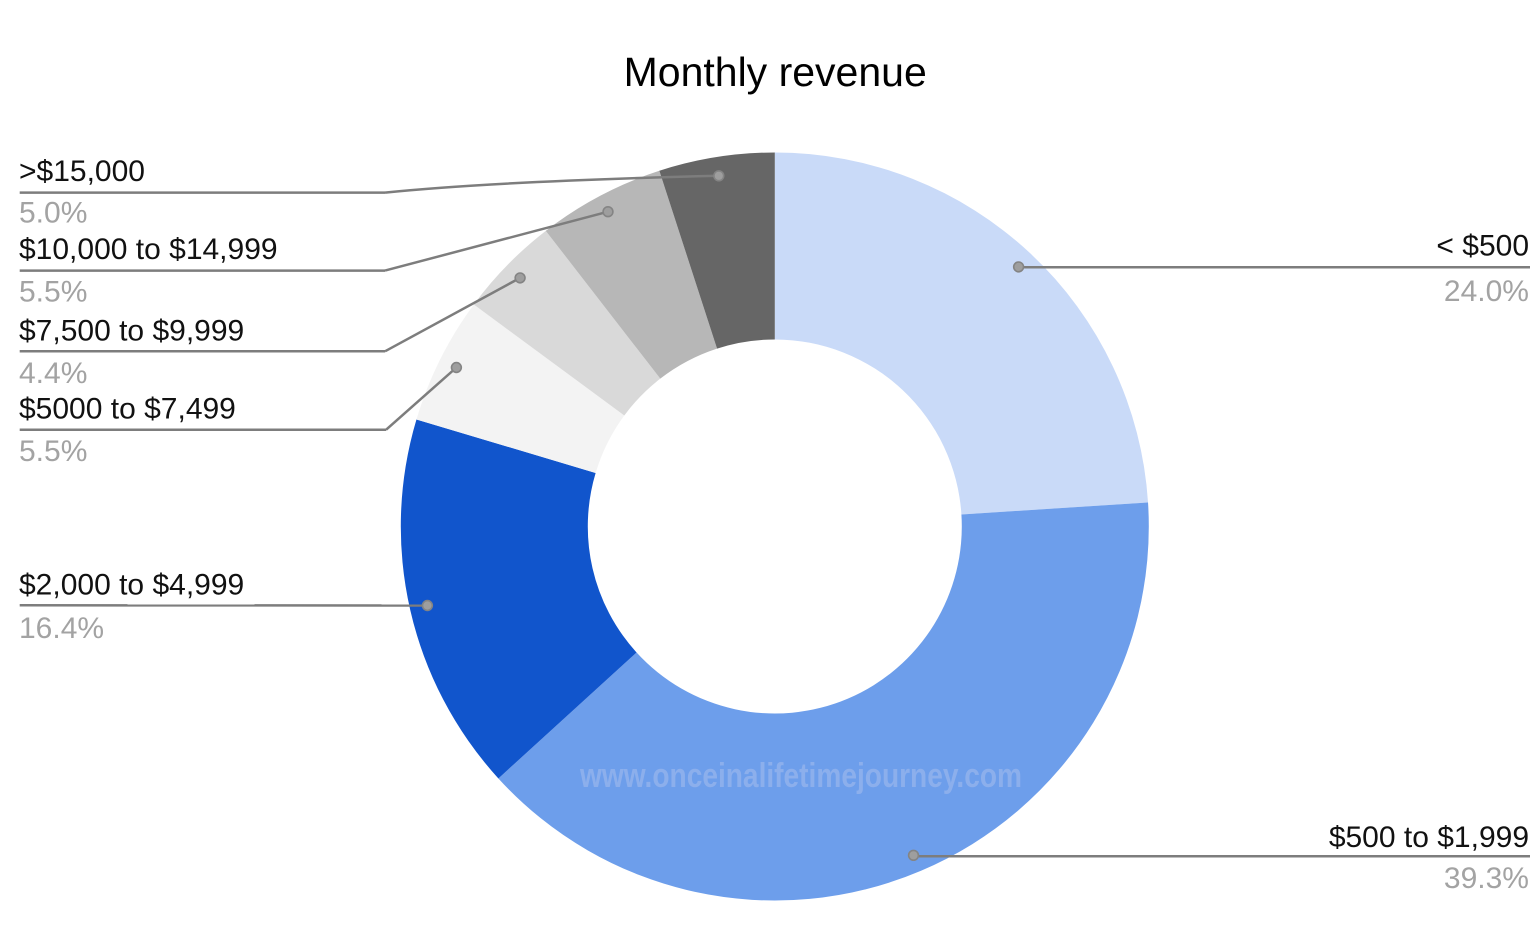  I want to click on svg-text: 5.0%, so click(53, 212).